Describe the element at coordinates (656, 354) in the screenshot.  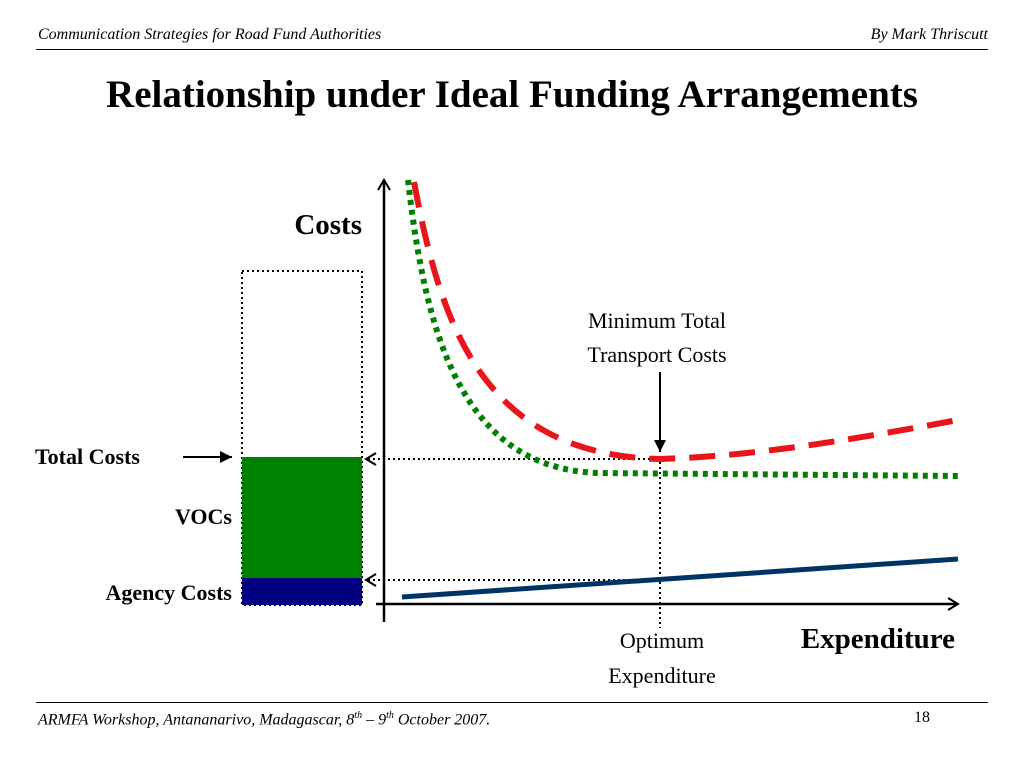
I see `minimum-cost-annotation-line2: Transport Costs` at that location.